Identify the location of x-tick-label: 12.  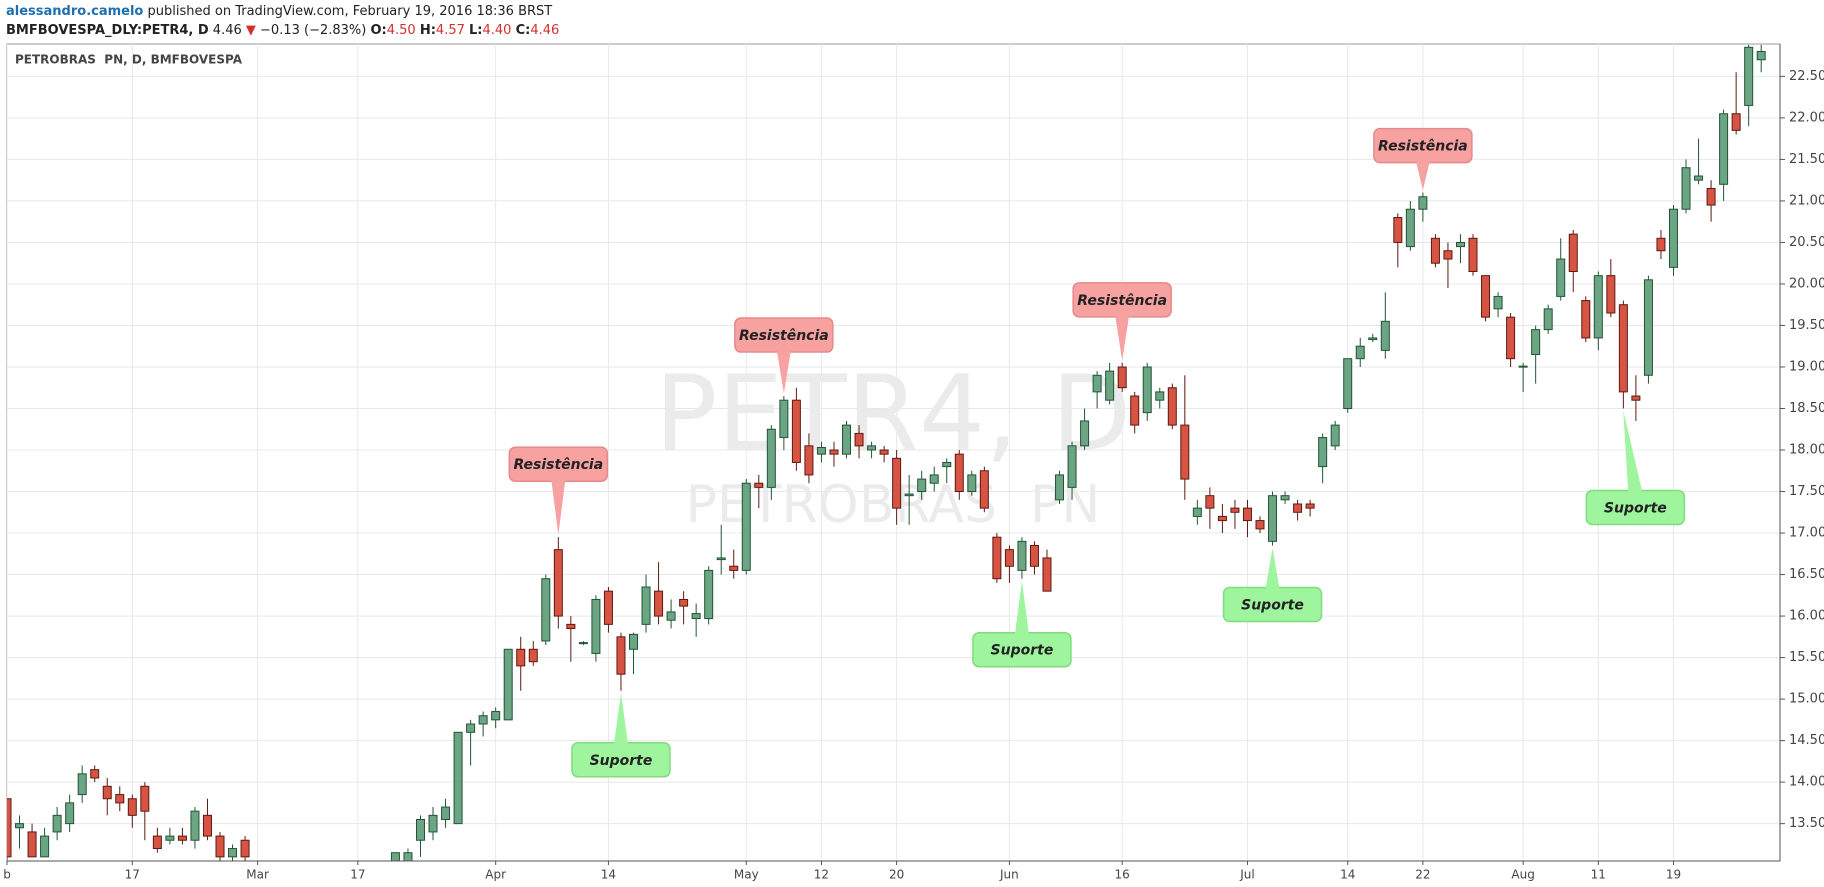
(821, 875).